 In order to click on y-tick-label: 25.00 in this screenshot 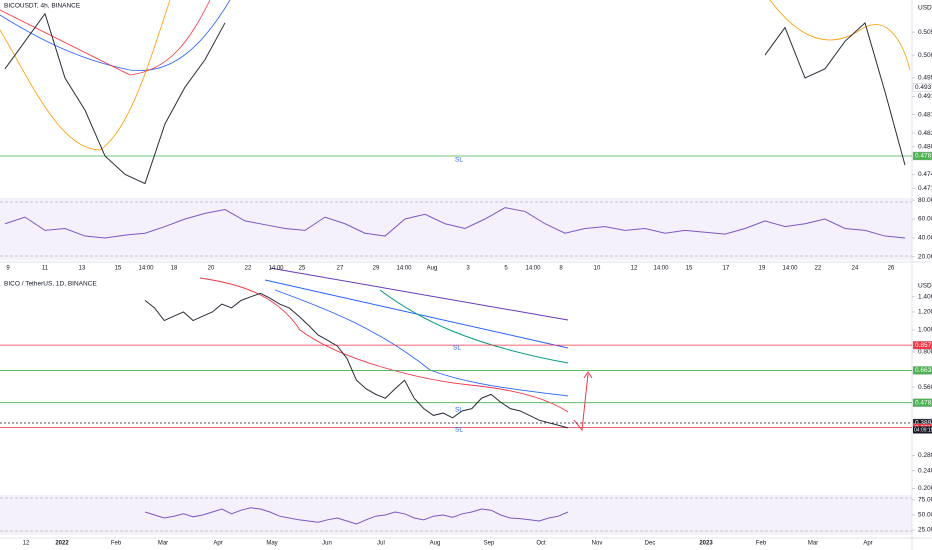, I will do `click(925, 530)`.